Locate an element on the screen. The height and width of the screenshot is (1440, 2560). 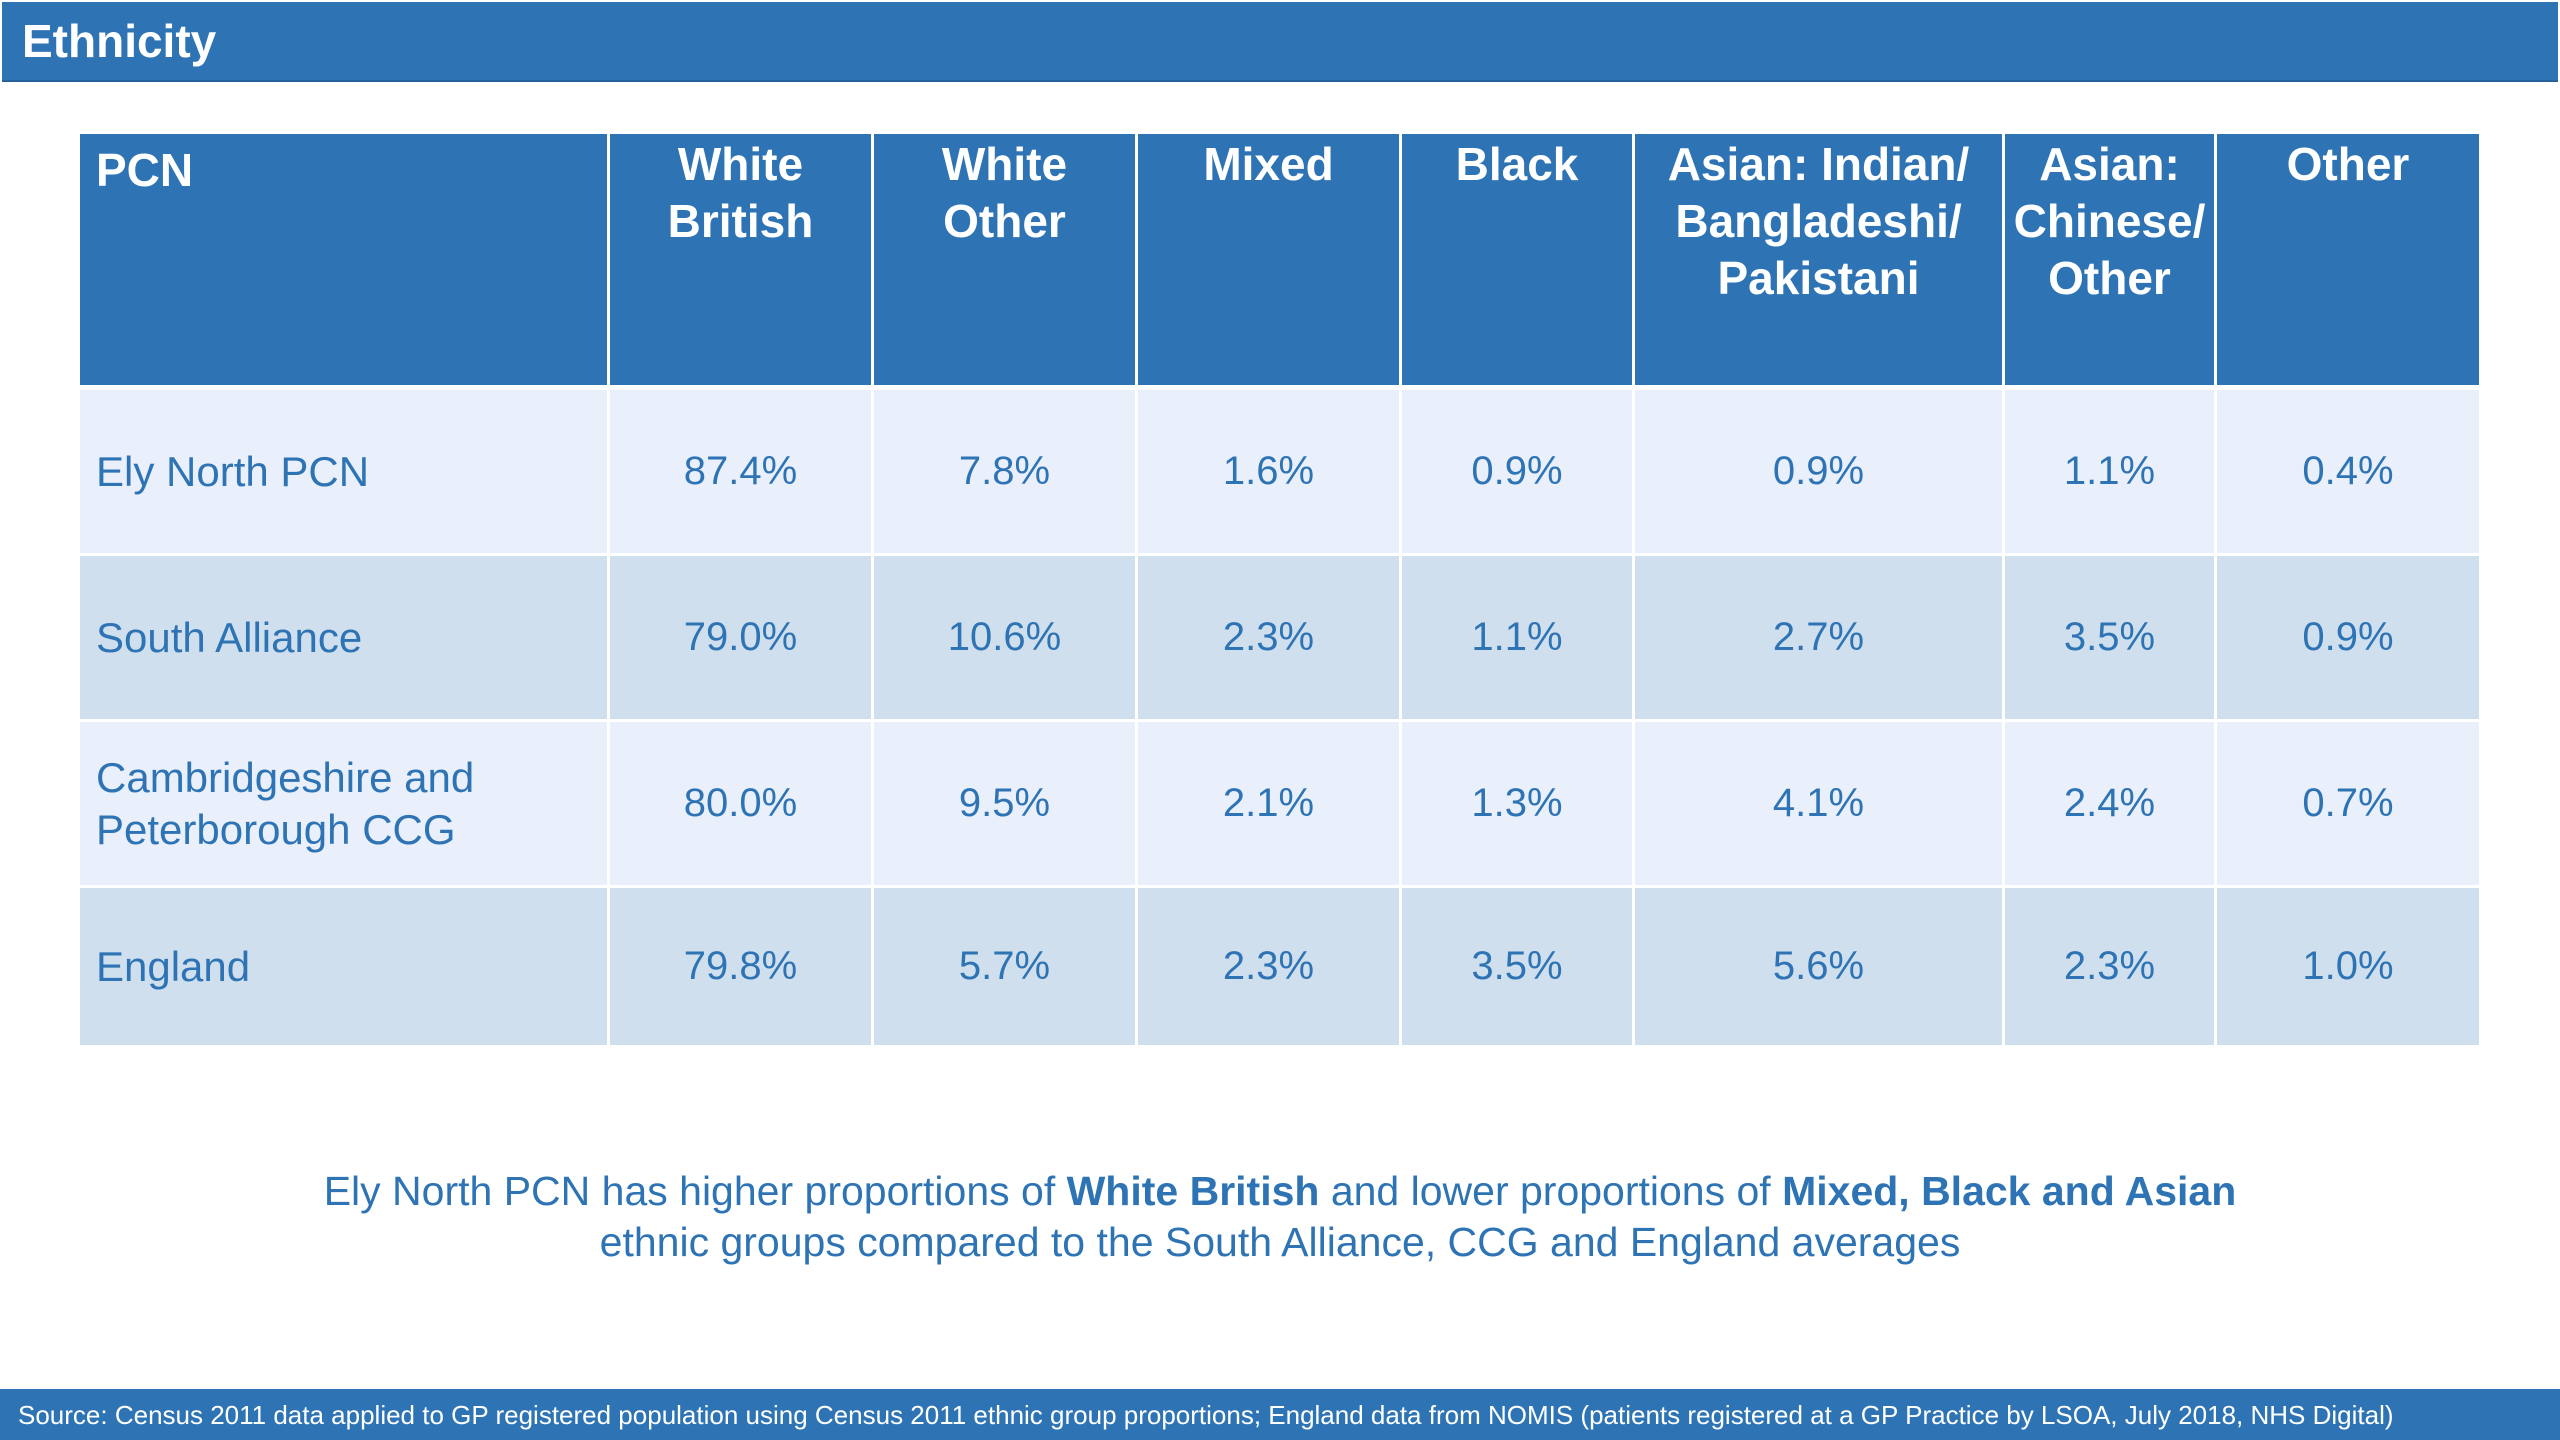
table-cell: 2.4% is located at coordinates (2111, 805).